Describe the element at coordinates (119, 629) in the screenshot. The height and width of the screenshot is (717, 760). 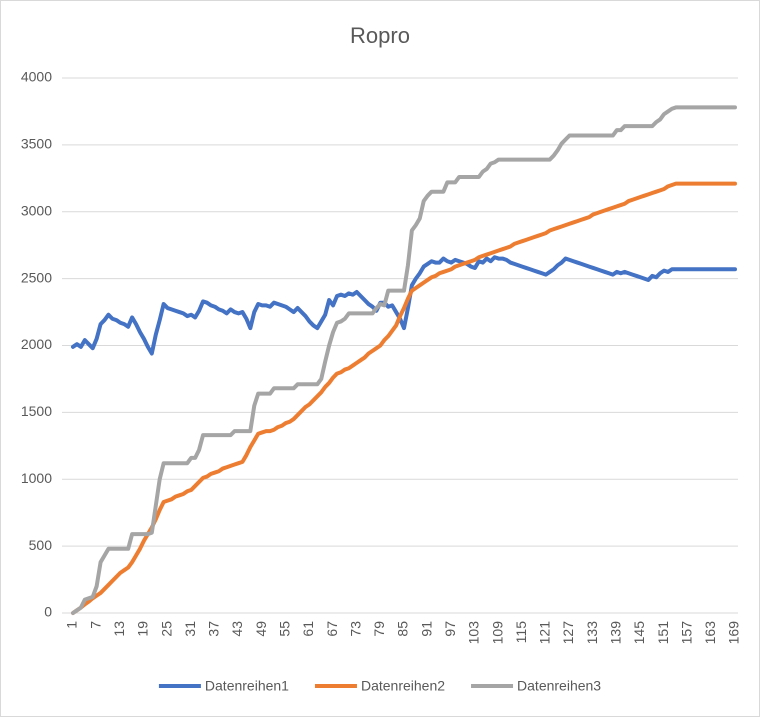
I see `x-tick-label: 13` at that location.